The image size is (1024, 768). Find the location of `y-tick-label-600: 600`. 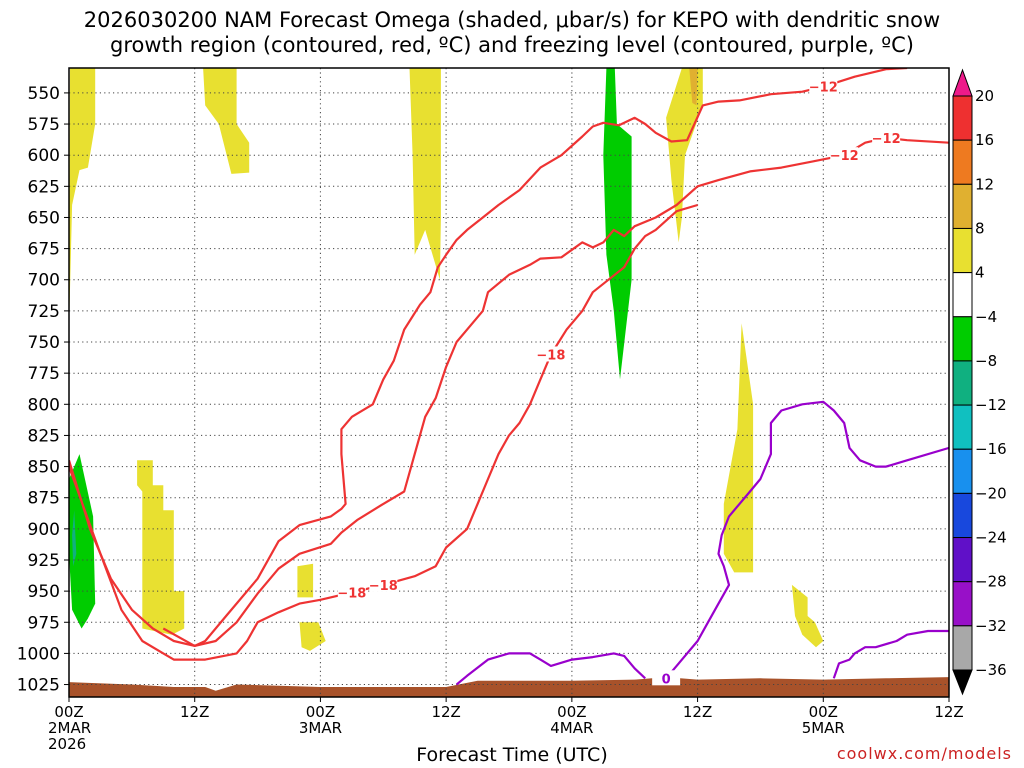

y-tick-label-600: 600 is located at coordinates (44, 156).